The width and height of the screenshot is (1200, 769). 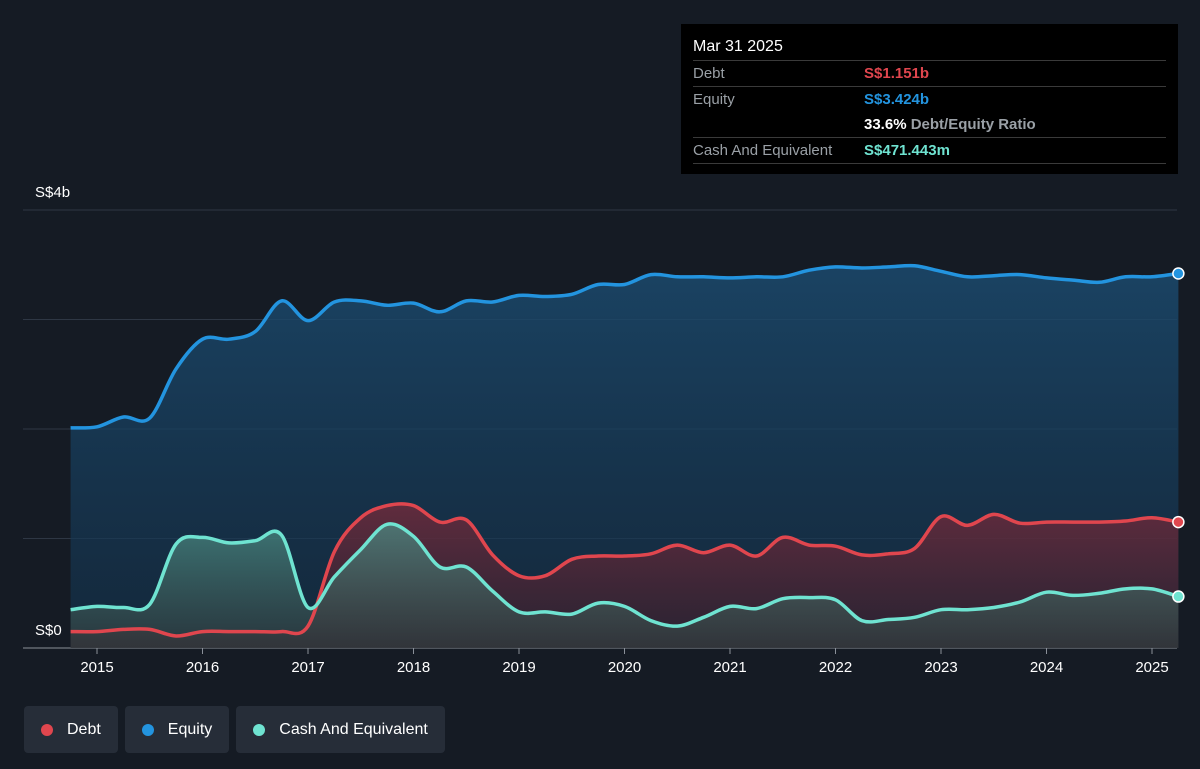 What do you see at coordinates (624, 575) in the screenshot?
I see `cash-line` at bounding box center [624, 575].